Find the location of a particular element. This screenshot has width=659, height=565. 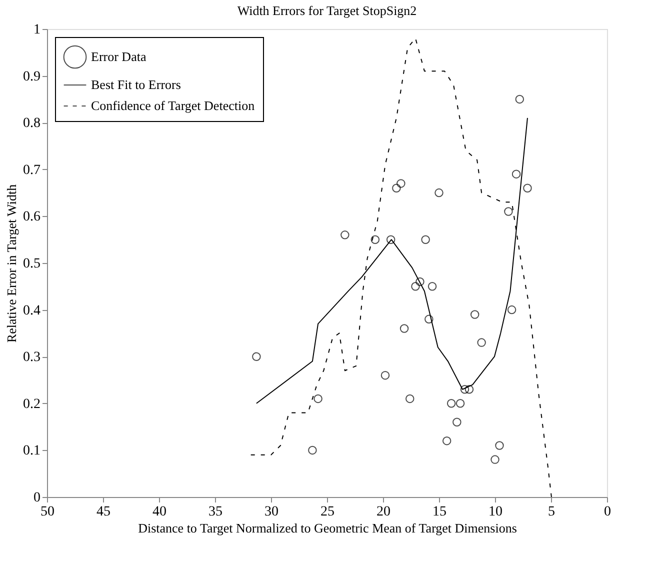

y-tick-label: 0.7 is located at coordinates (31, 170).